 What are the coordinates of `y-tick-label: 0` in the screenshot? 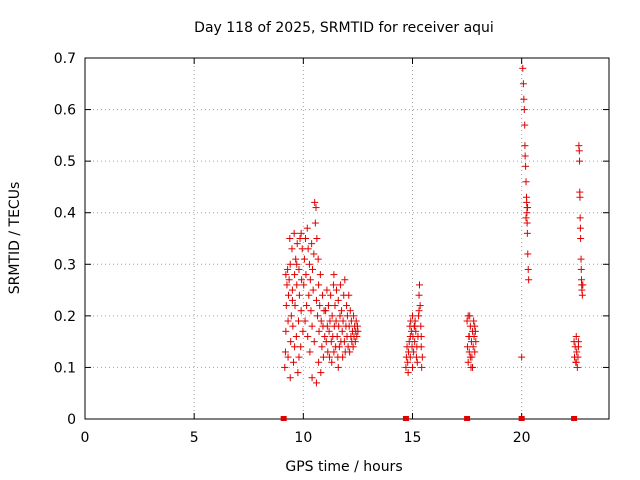 It's located at (71, 420).